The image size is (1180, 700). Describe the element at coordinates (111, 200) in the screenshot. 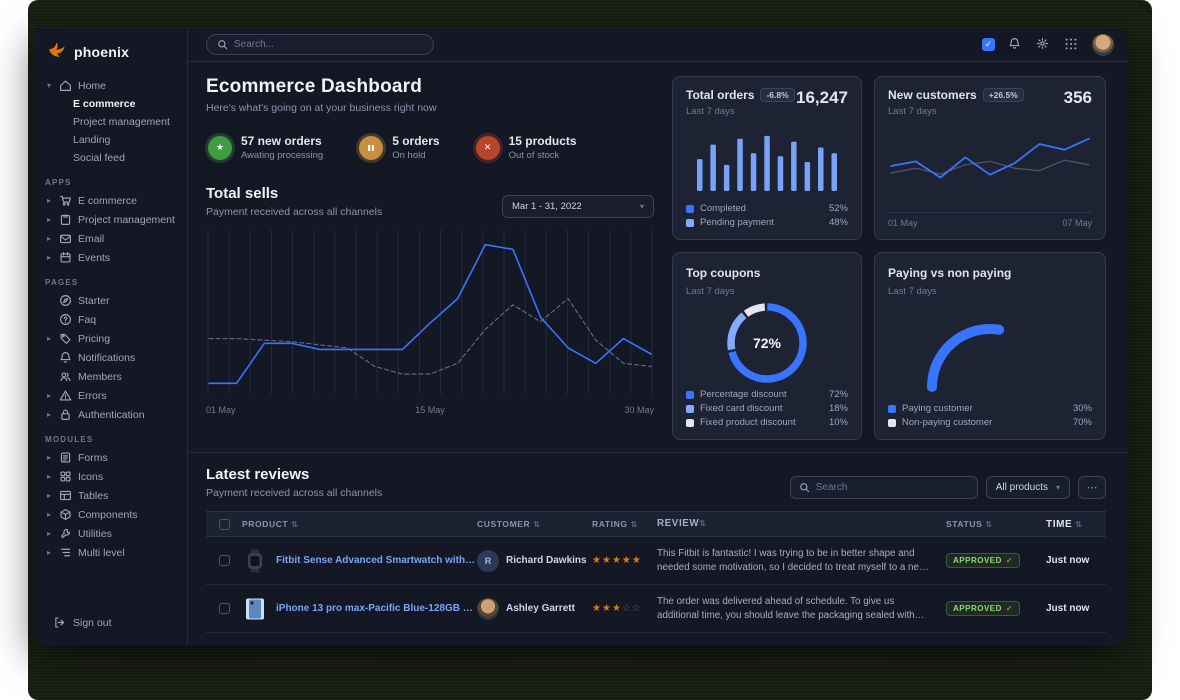

I see `sidebar-item-e-commerce: ▸ E commerce` at that location.